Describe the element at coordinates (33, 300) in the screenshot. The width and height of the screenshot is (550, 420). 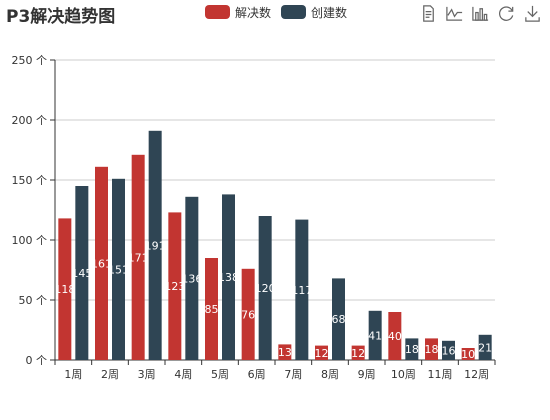
I see `y-tick-label: 50 个` at that location.